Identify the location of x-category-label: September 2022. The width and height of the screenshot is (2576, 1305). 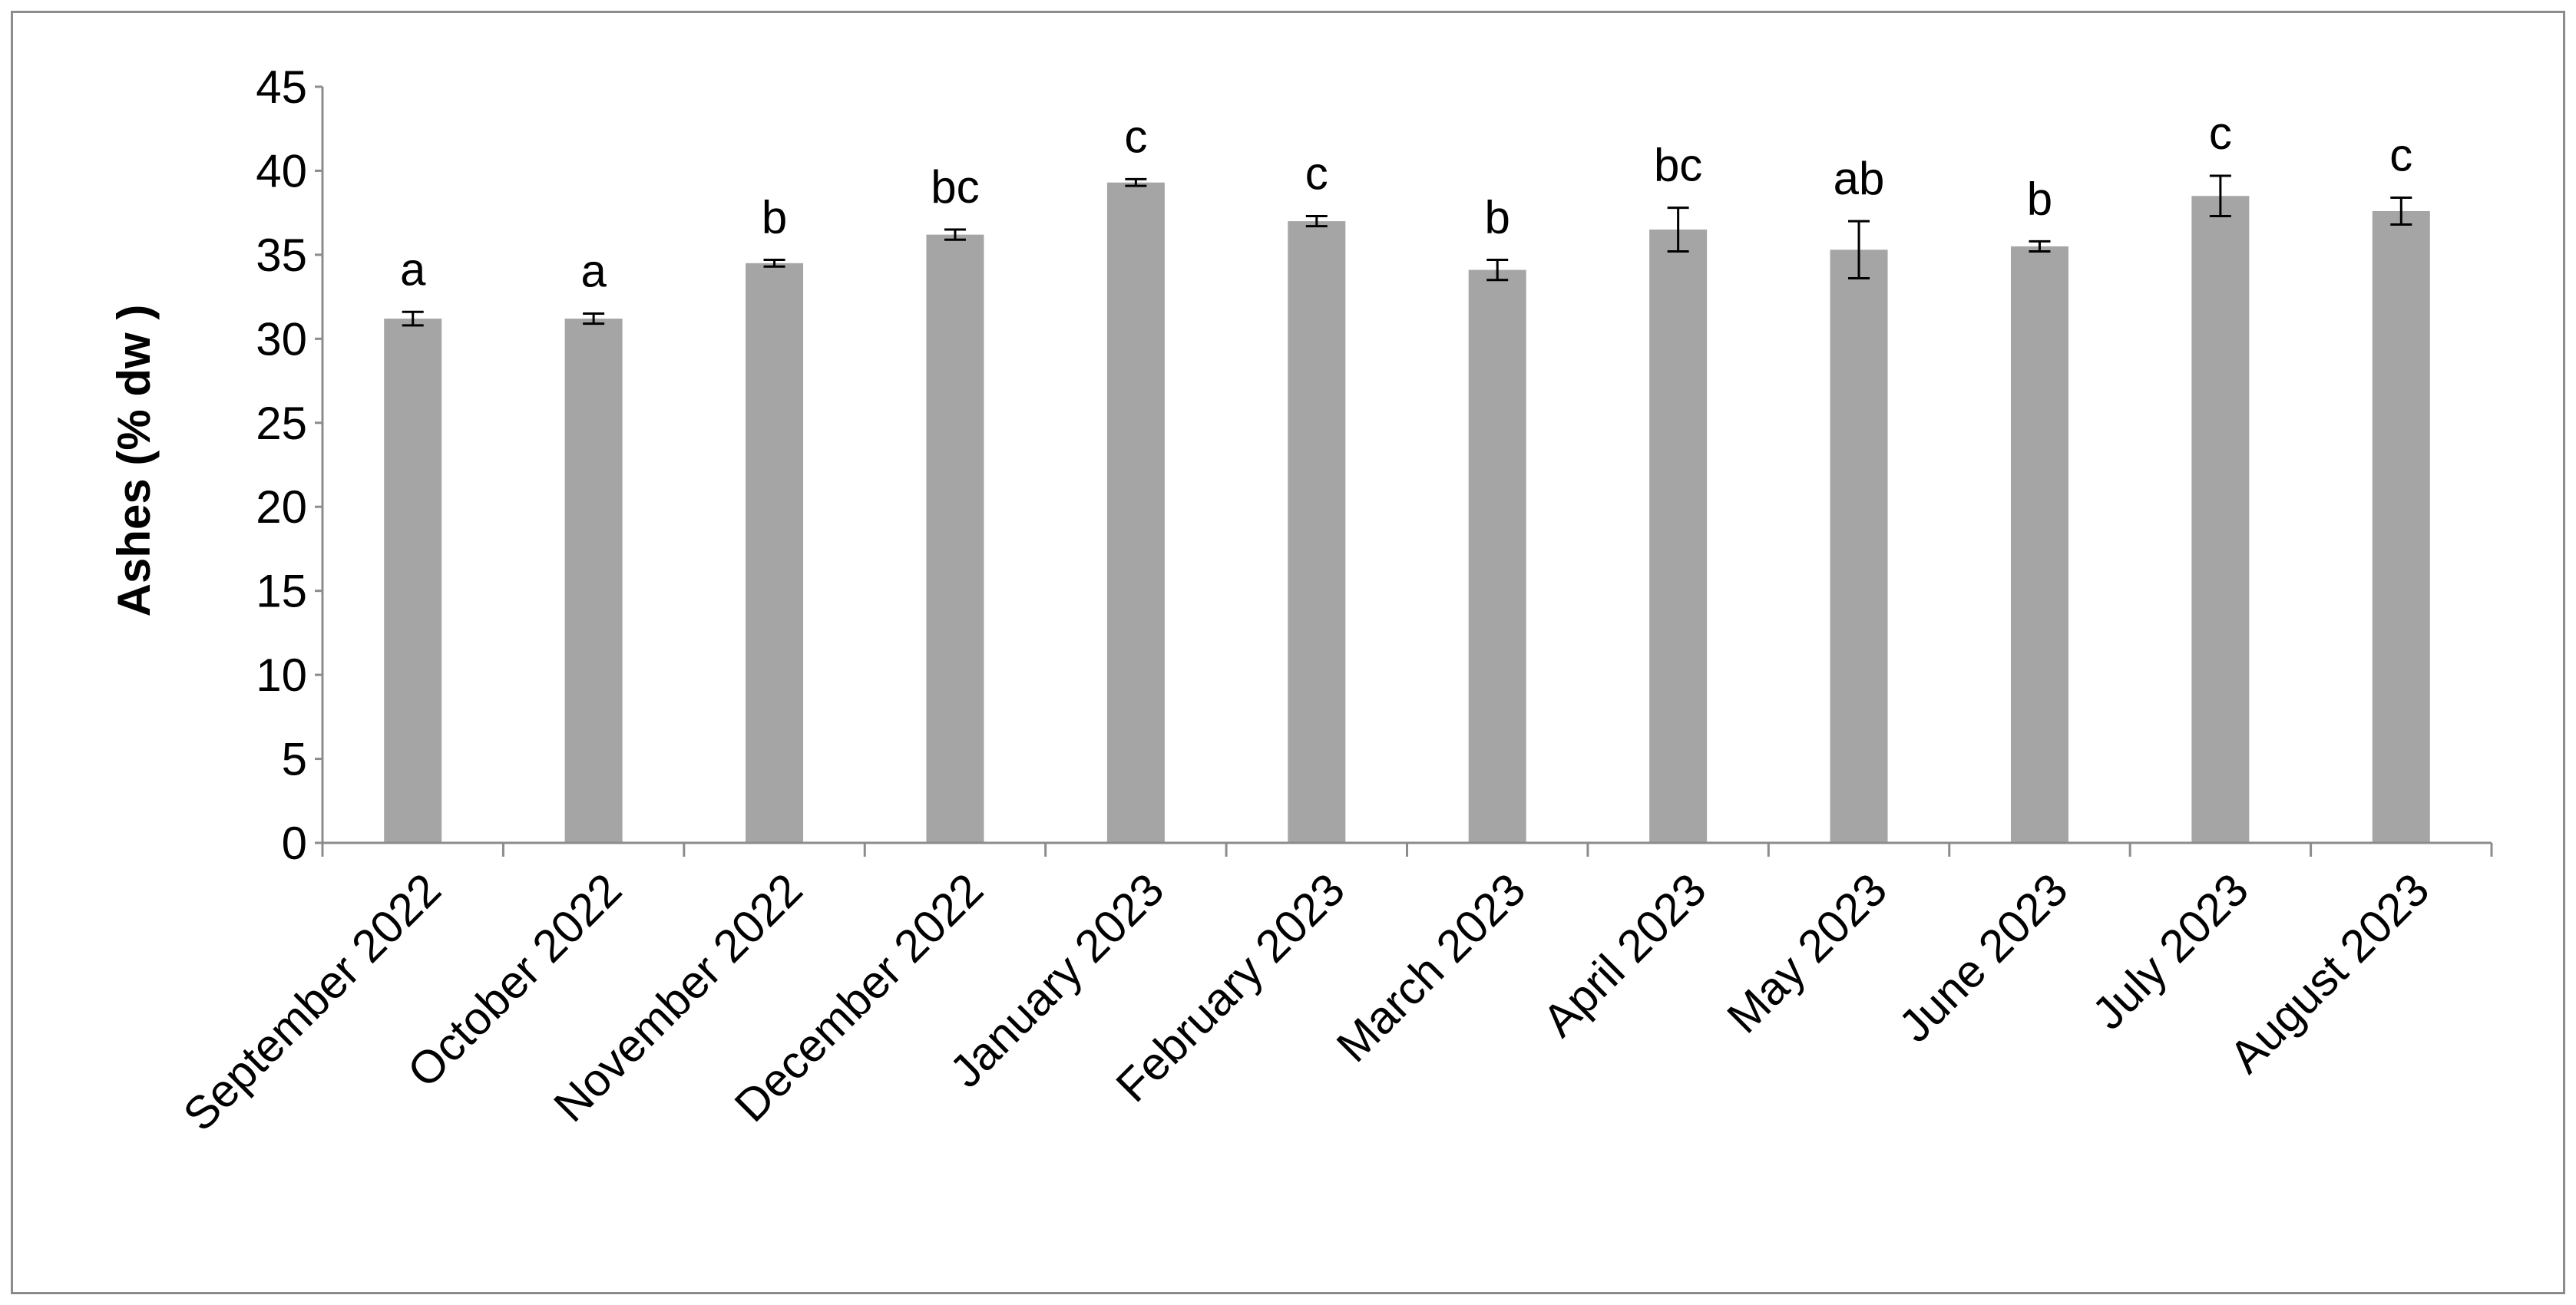
(312, 1002).